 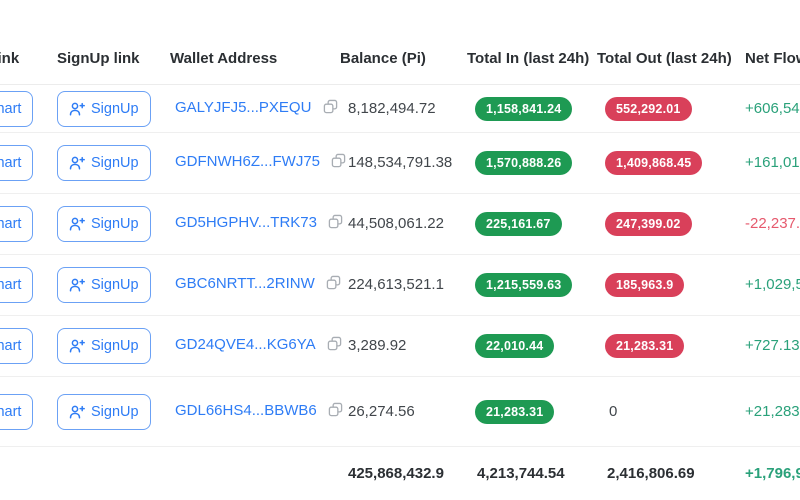 What do you see at coordinates (246, 222) in the screenshot?
I see `wallet-address-link: GD5HGPHV...TRK73` at bounding box center [246, 222].